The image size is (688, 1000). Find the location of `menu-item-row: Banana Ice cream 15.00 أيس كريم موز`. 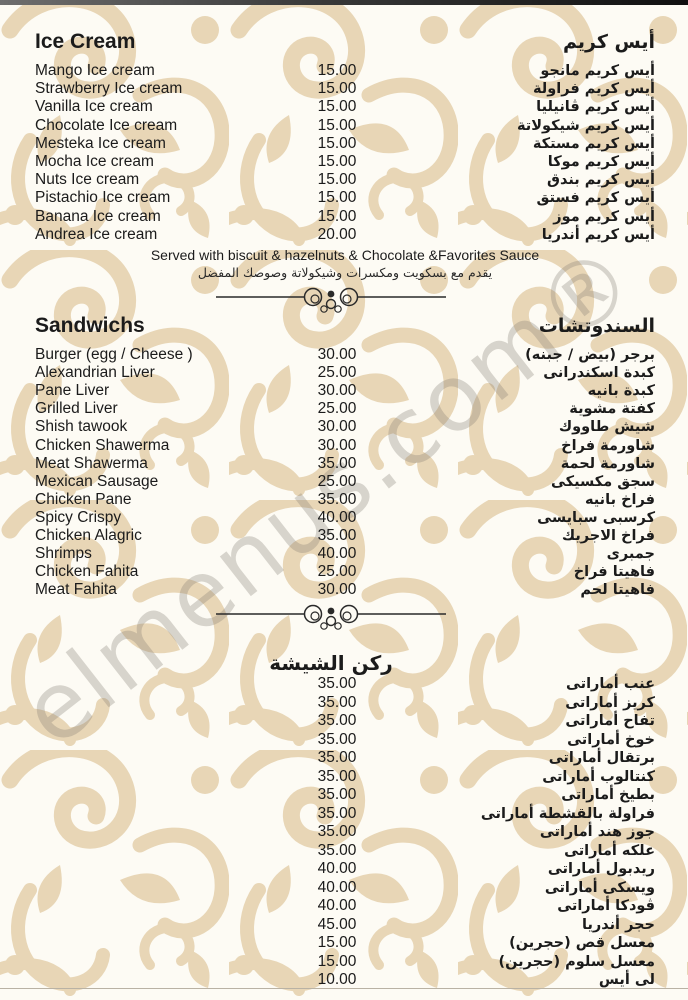

menu-item-row: Banana Ice cream 15.00 أيس كريم موز is located at coordinates (345, 217).